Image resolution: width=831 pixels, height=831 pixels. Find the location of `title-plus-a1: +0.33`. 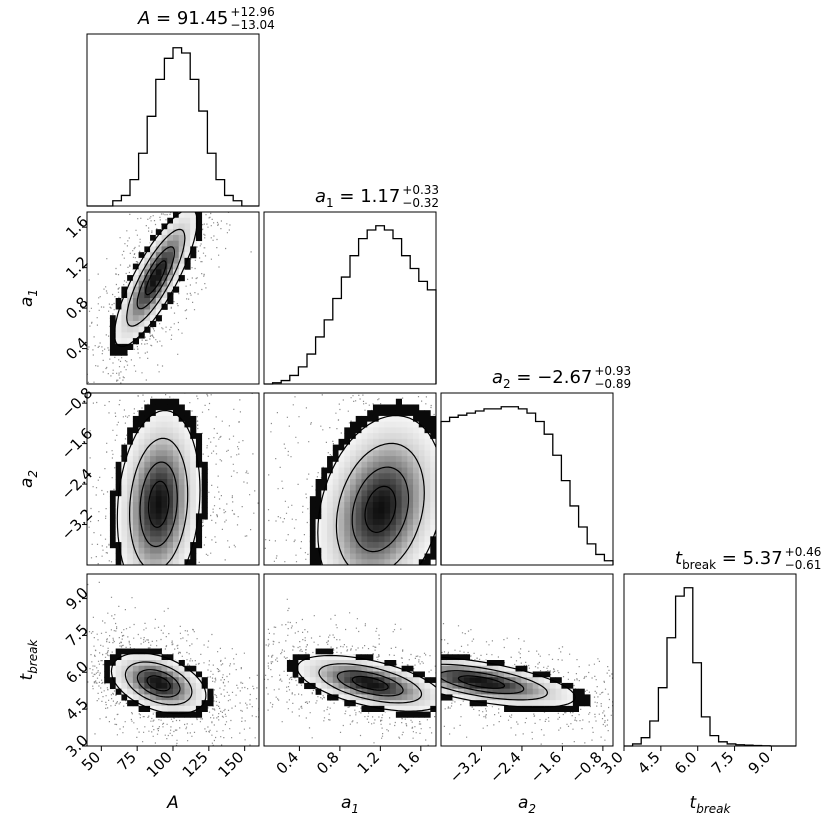

title-plus-a1: +0.33 is located at coordinates (420, 190).